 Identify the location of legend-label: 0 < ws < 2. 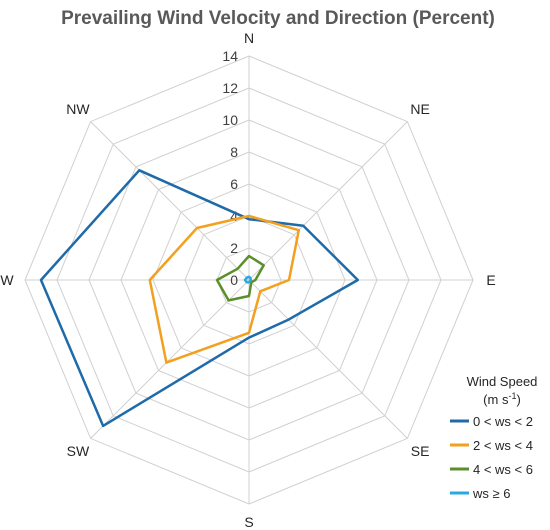
(503, 421).